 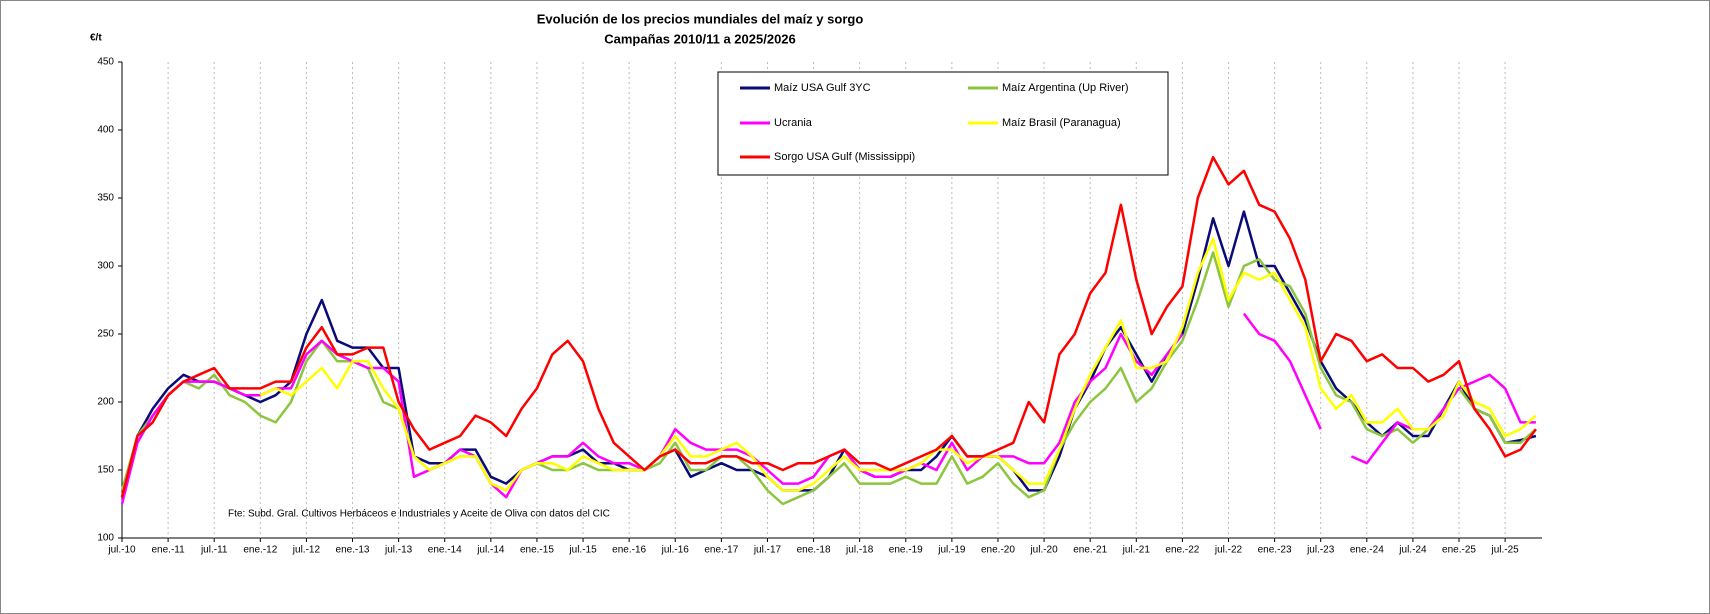 What do you see at coordinates (1320, 550) in the screenshot?
I see `x-tick-label: jul.-23` at bounding box center [1320, 550].